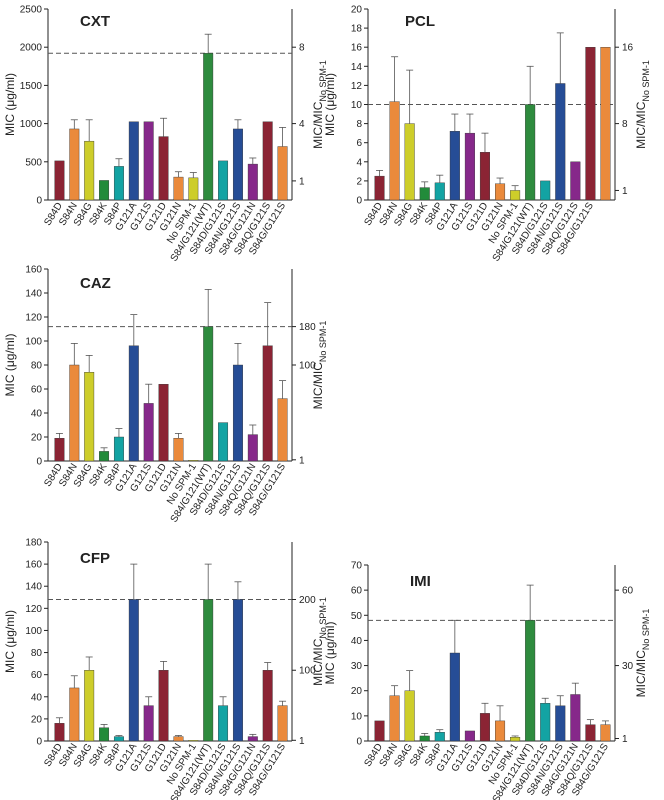  I want to click on y-tick-label: 2500, so click(31, 10).